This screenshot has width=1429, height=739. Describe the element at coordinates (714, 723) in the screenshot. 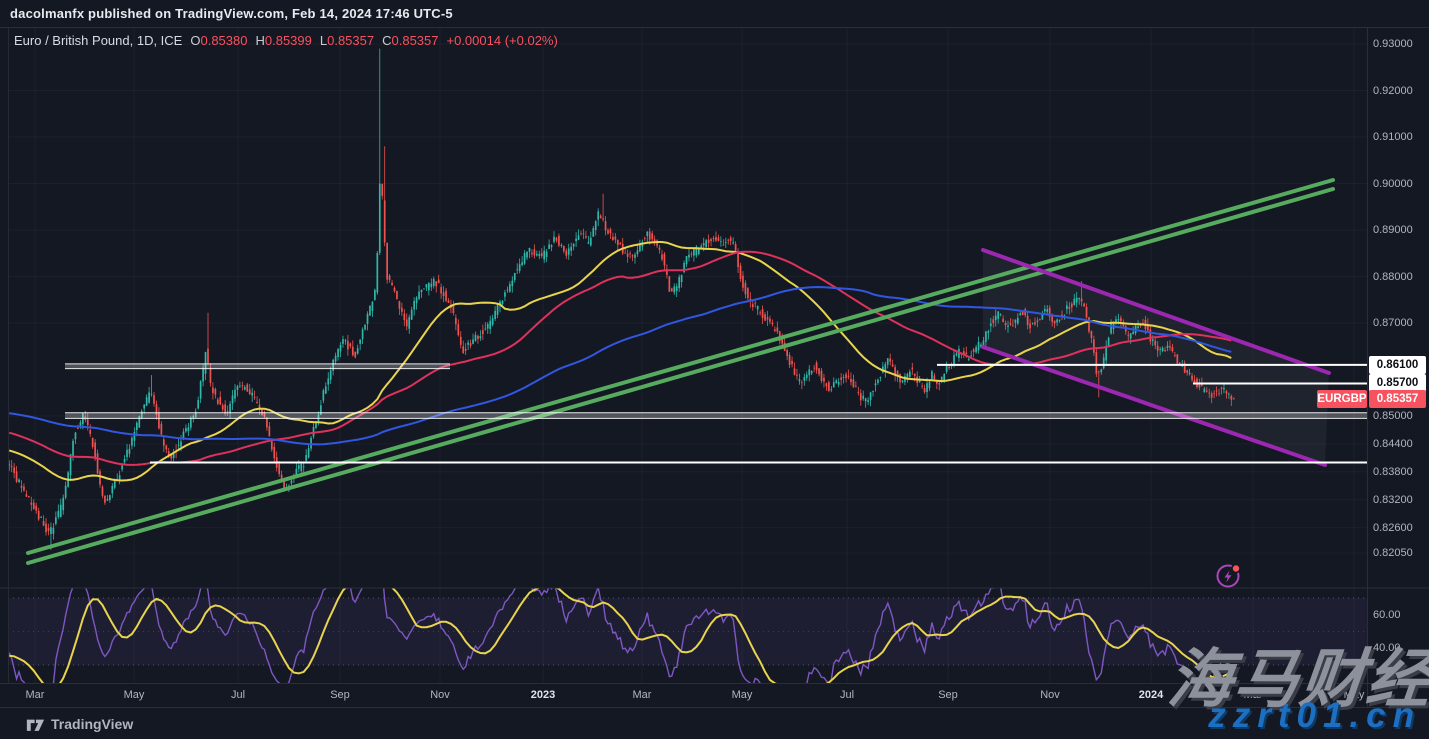

I see `footer-bar: TradingView` at that location.